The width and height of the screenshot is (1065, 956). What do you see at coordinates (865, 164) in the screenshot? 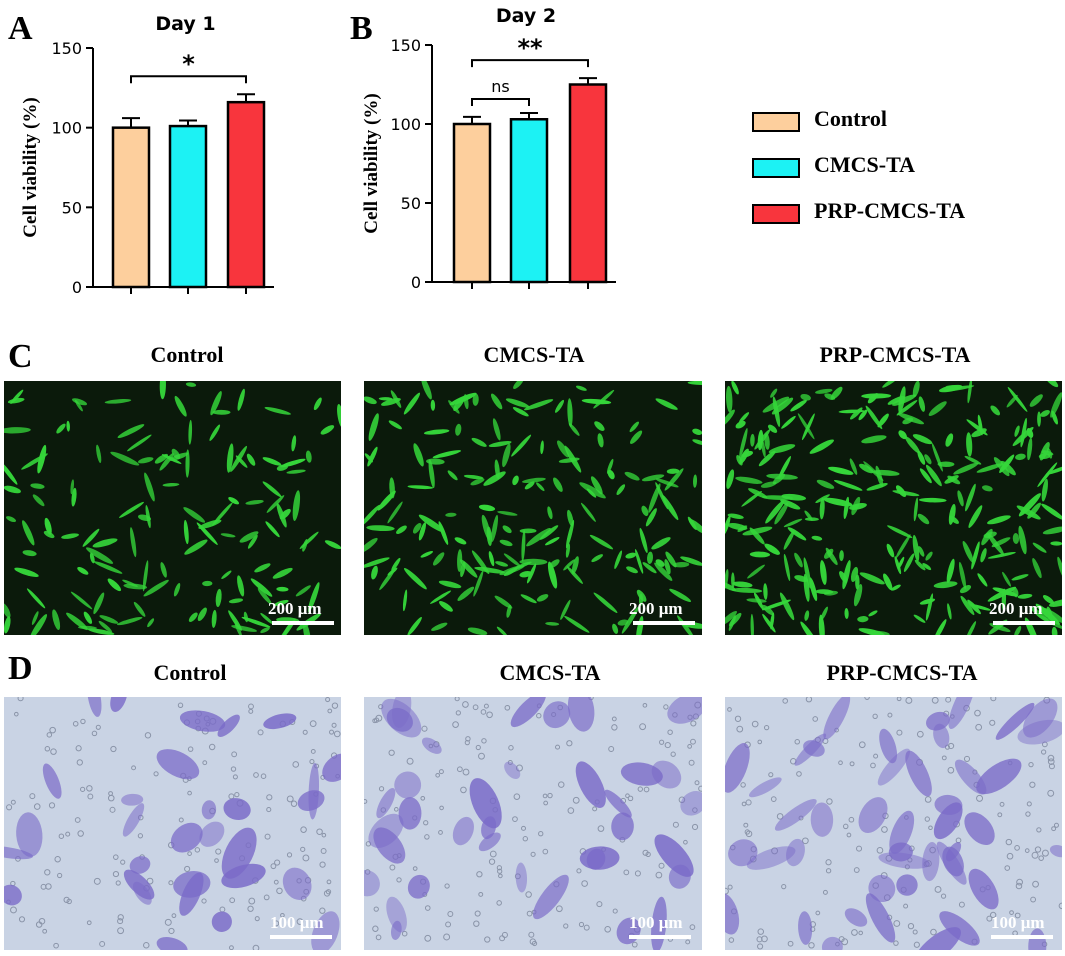
I see `legend-label-cmcs-ta: CMCS-TA` at bounding box center [865, 164].